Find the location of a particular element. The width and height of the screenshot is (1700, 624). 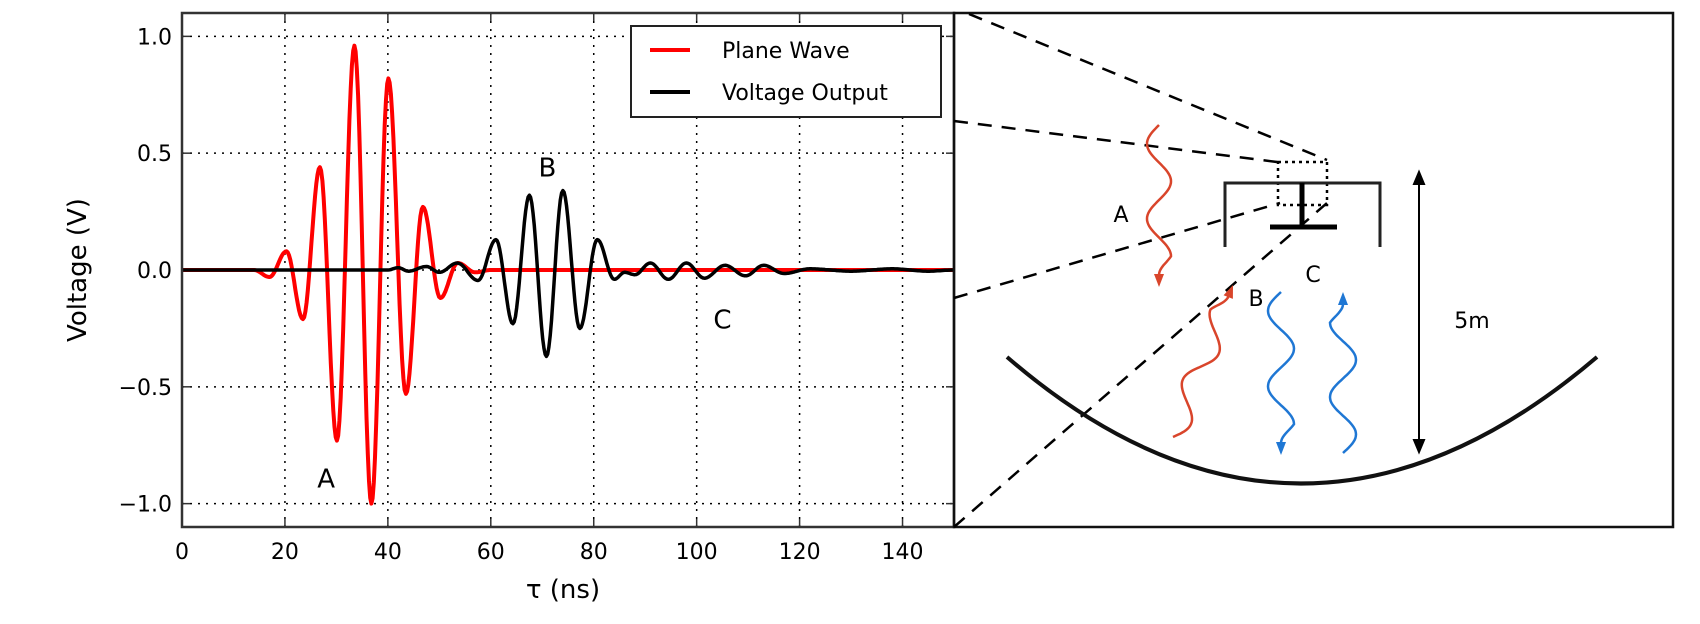

annotation-c: C is located at coordinates (722, 320).